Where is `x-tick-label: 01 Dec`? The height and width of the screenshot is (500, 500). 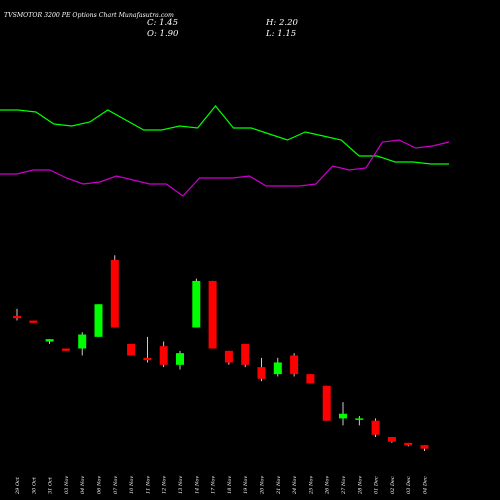
x-tick-label: 01 Dec is located at coordinates (377, 485).